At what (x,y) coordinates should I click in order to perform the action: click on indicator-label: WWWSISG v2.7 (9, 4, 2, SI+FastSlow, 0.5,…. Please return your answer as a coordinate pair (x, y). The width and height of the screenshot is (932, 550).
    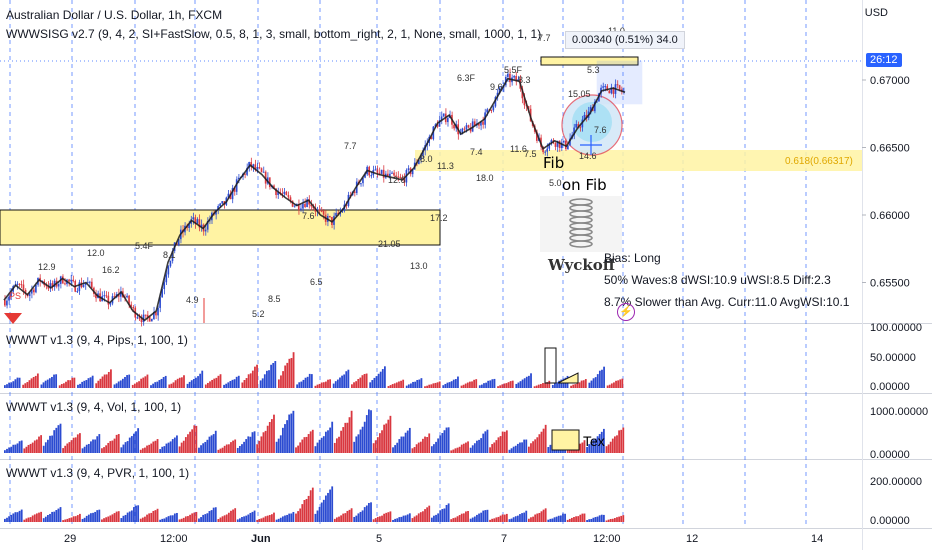
    Looking at the image, I should click on (274, 34).